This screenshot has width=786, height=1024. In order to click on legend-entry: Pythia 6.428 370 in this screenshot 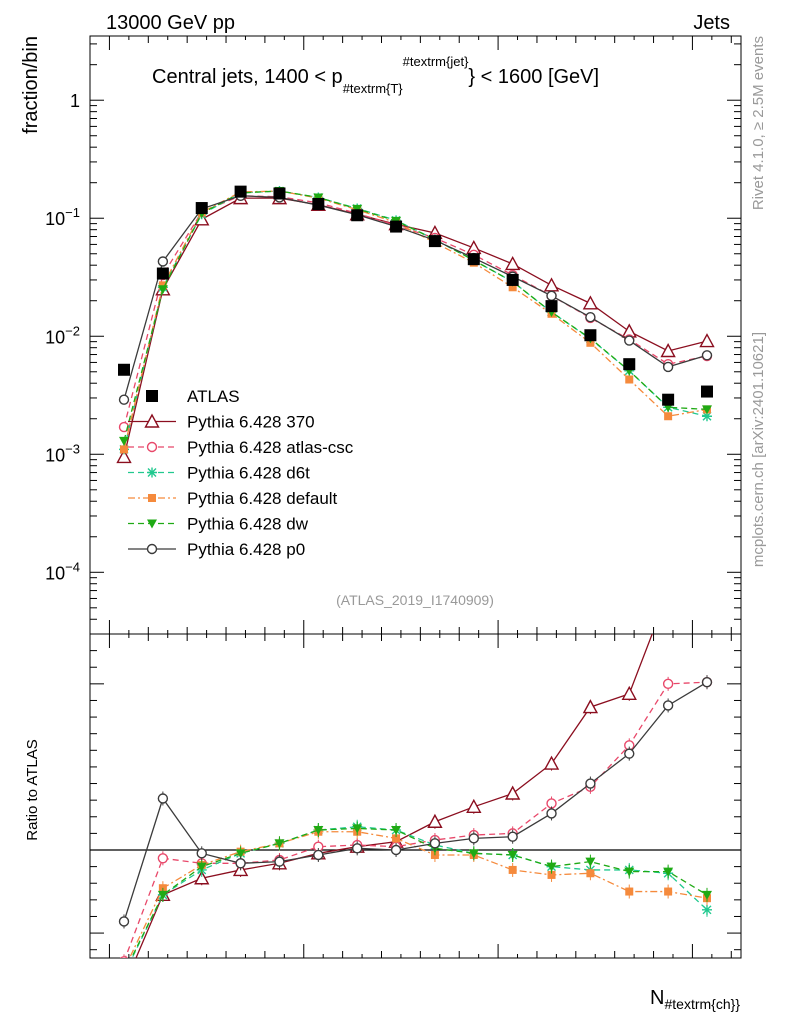, I will do `click(221, 422)`.